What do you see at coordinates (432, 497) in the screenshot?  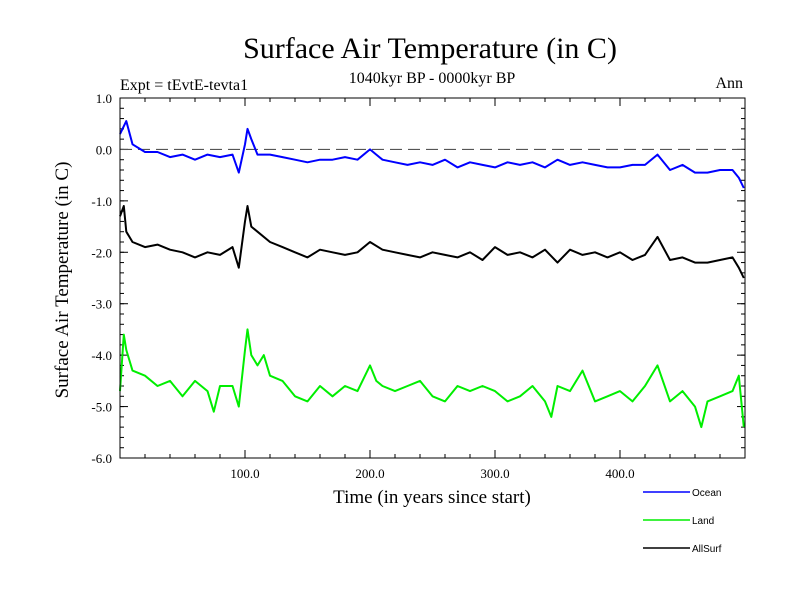 I see `x-axis-label: Time (in years since start)` at bounding box center [432, 497].